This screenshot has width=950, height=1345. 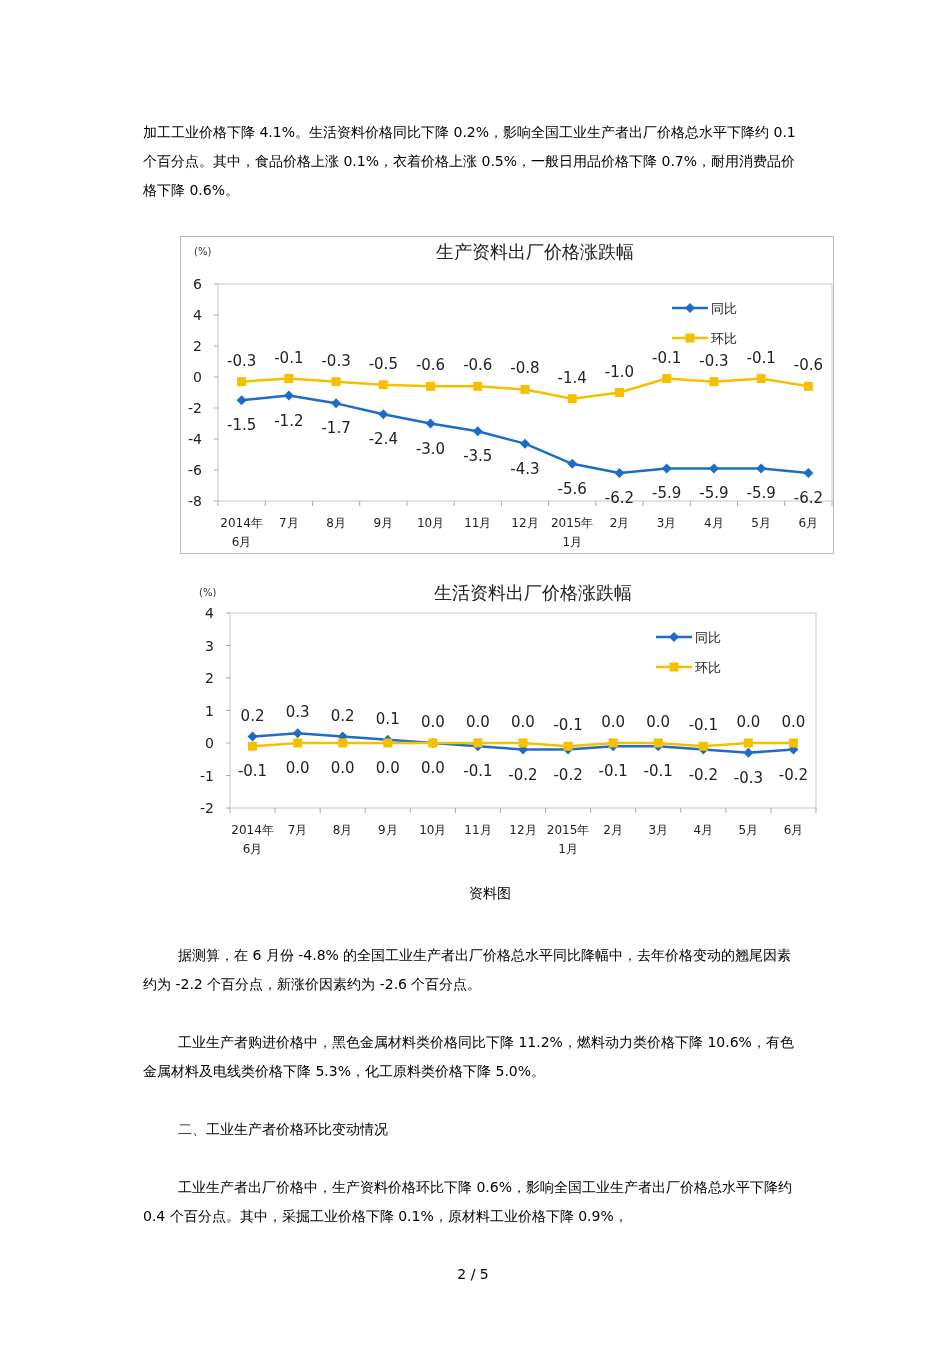 What do you see at coordinates (748, 830) in the screenshot?
I see `x-tick-label: 5月` at bounding box center [748, 830].